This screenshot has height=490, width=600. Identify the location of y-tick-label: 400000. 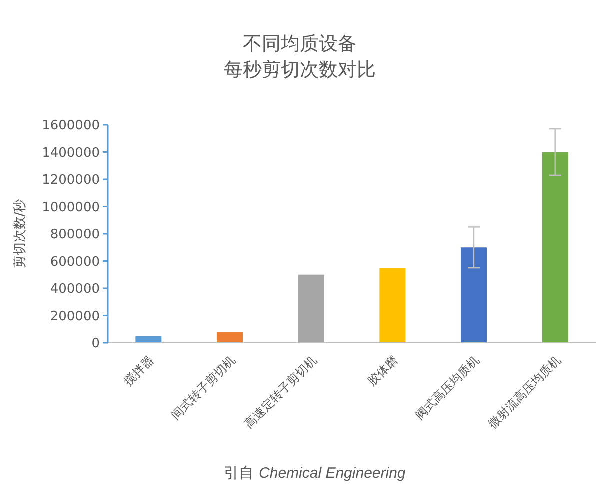
(75, 289).